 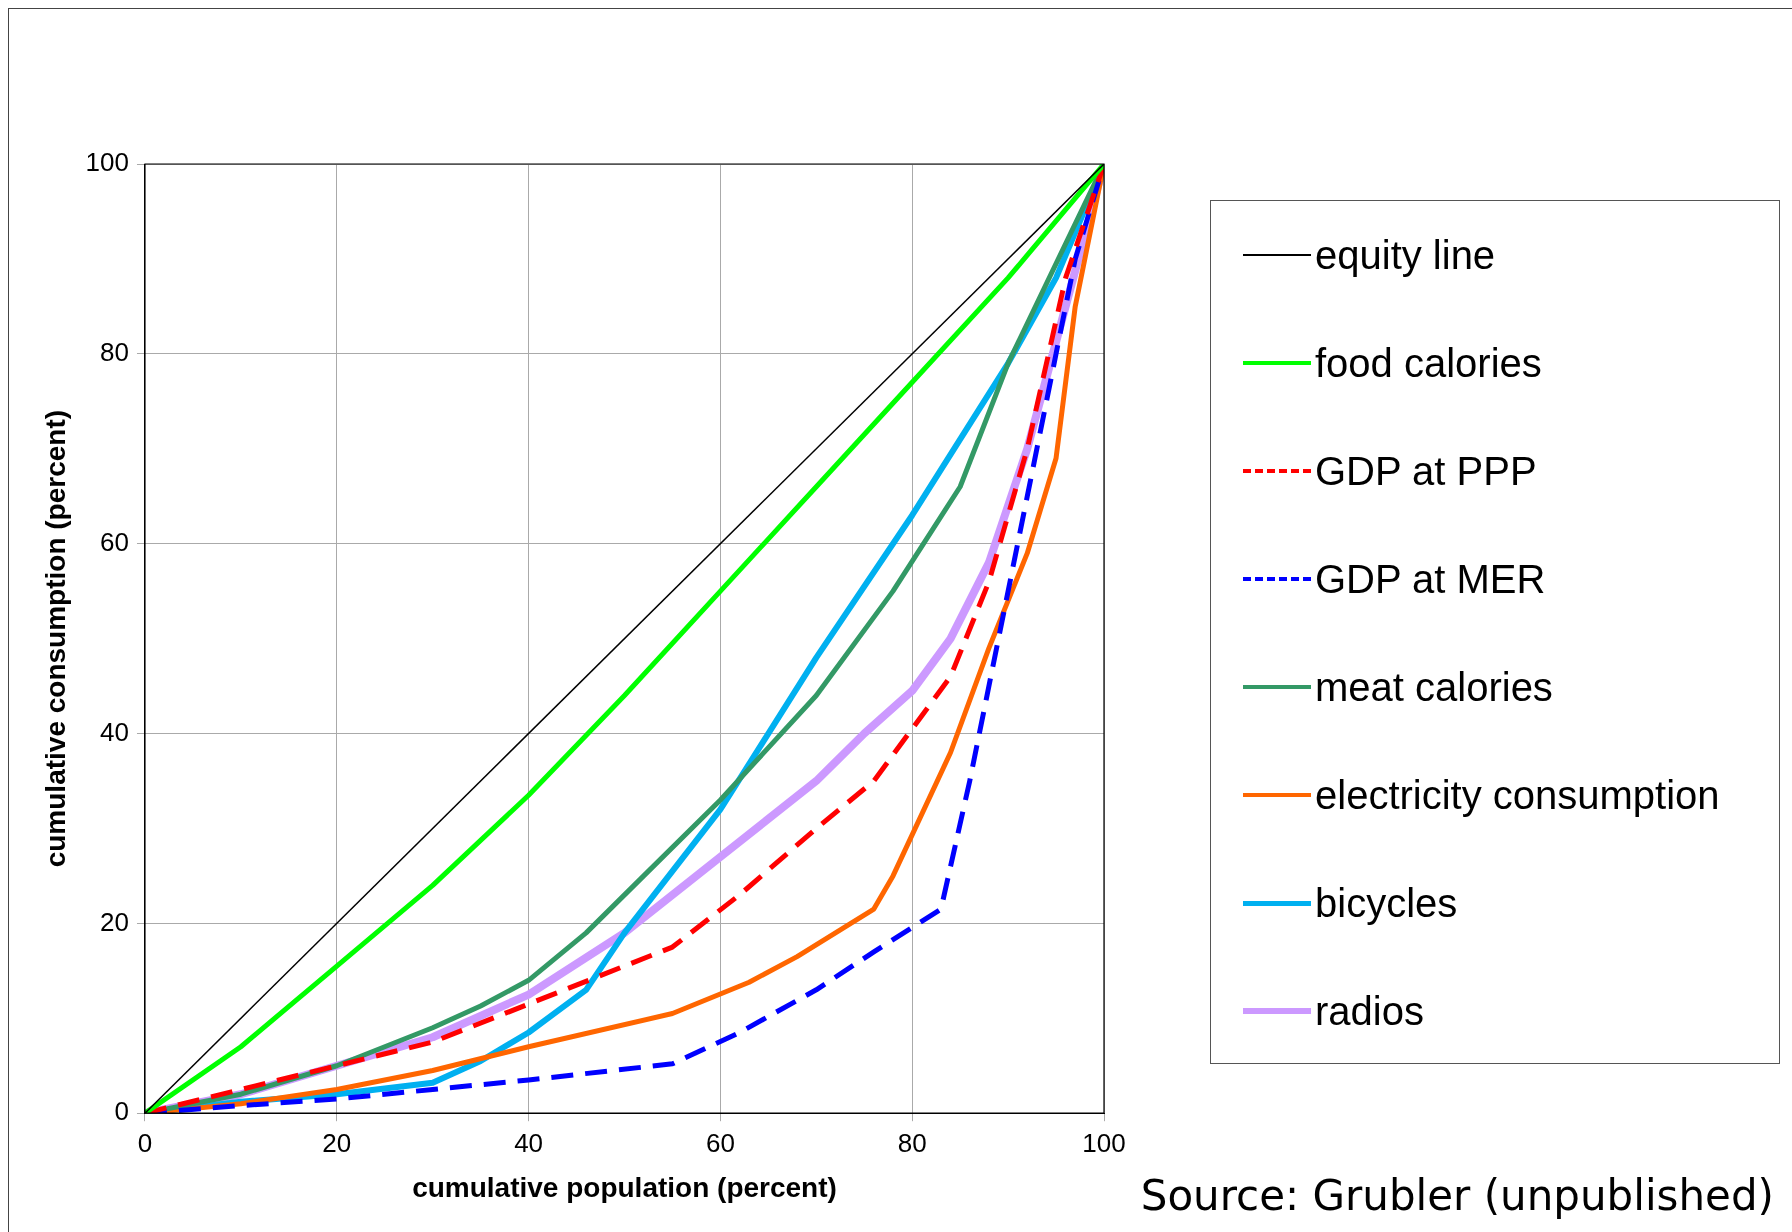 I want to click on y-tick-label: 20, so click(x=114, y=921).